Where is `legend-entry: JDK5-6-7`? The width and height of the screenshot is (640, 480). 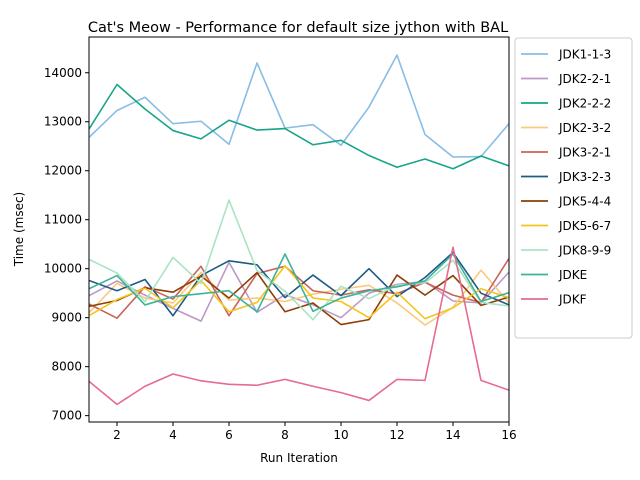 legend-entry: JDK5-6-7 is located at coordinates (584, 226).